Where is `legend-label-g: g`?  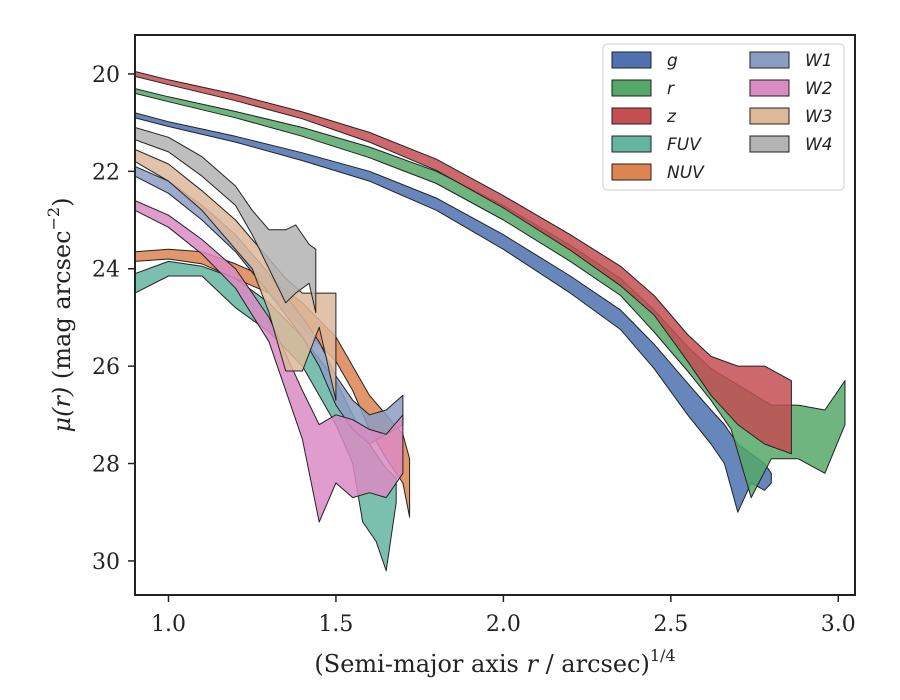 legend-label-g: g is located at coordinates (672, 61).